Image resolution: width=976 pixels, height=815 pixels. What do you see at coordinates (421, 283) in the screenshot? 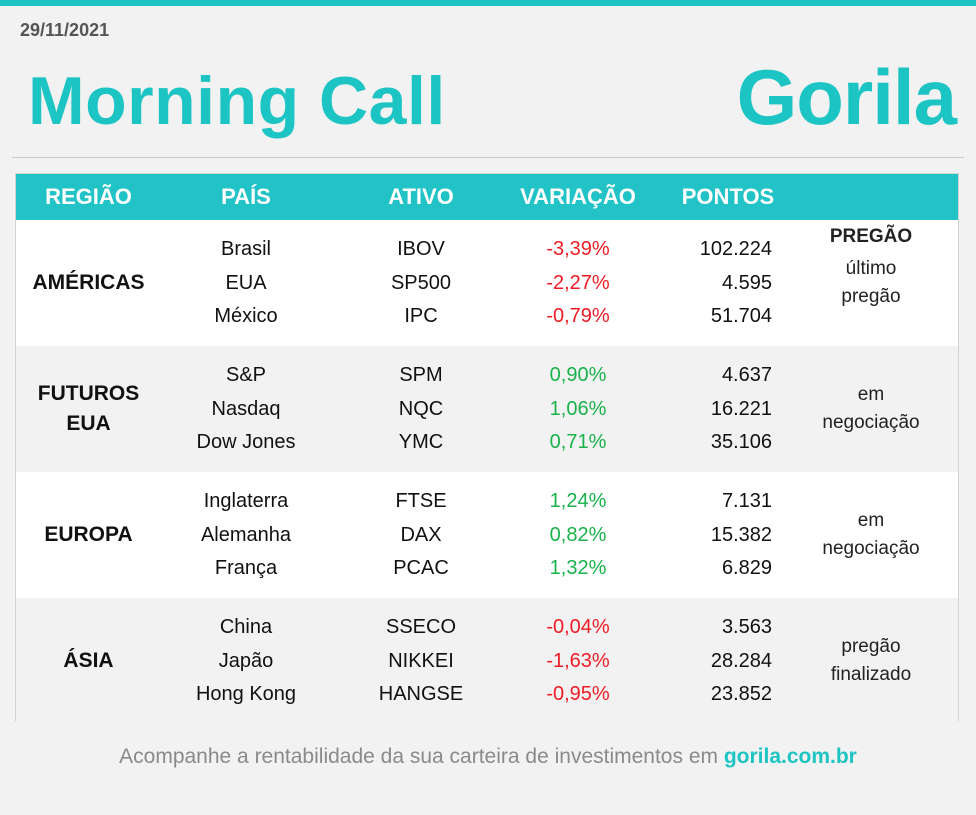
I see `cell-ativo: SP500` at bounding box center [421, 283].